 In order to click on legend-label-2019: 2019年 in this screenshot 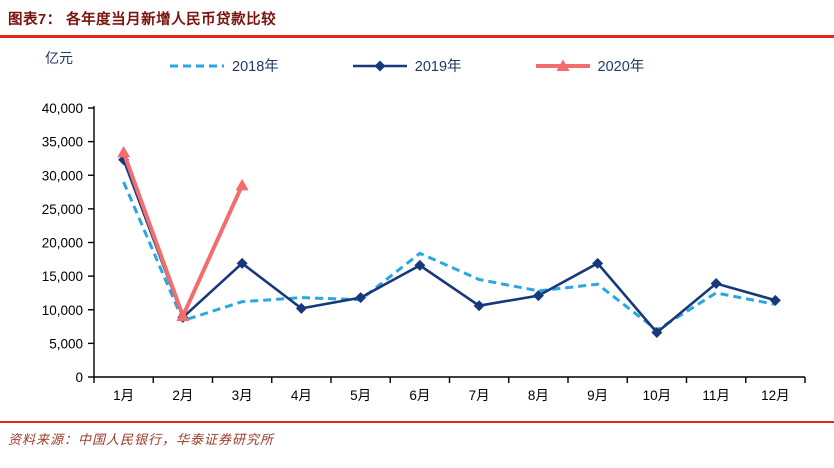, I will do `click(438, 67)`.